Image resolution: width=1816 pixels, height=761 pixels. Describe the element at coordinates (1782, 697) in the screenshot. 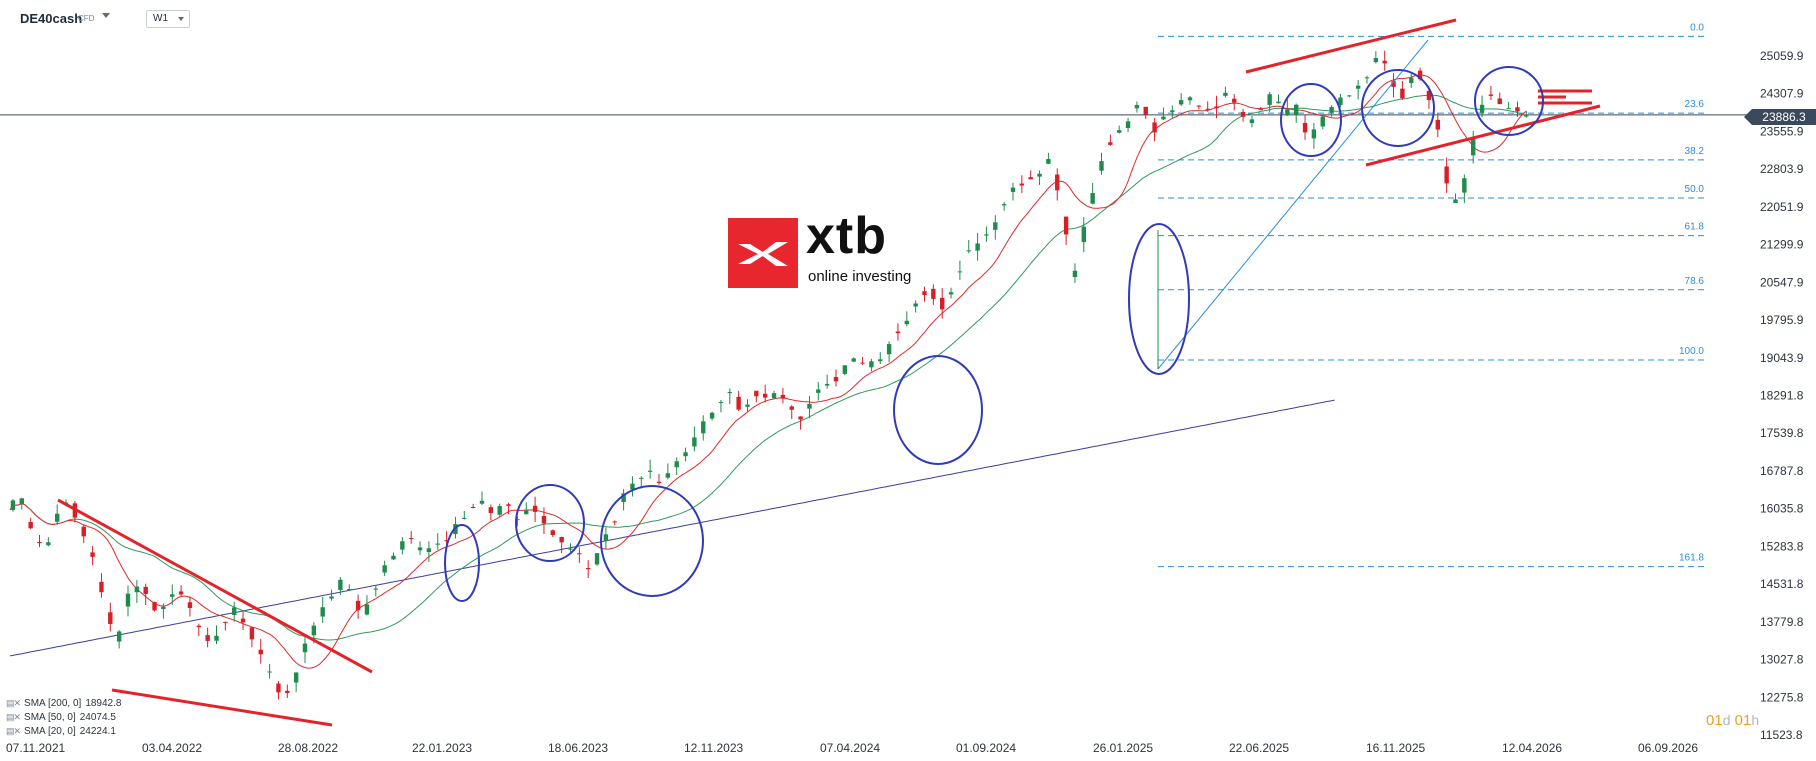

I see `y-tick-label: 12275.8` at that location.